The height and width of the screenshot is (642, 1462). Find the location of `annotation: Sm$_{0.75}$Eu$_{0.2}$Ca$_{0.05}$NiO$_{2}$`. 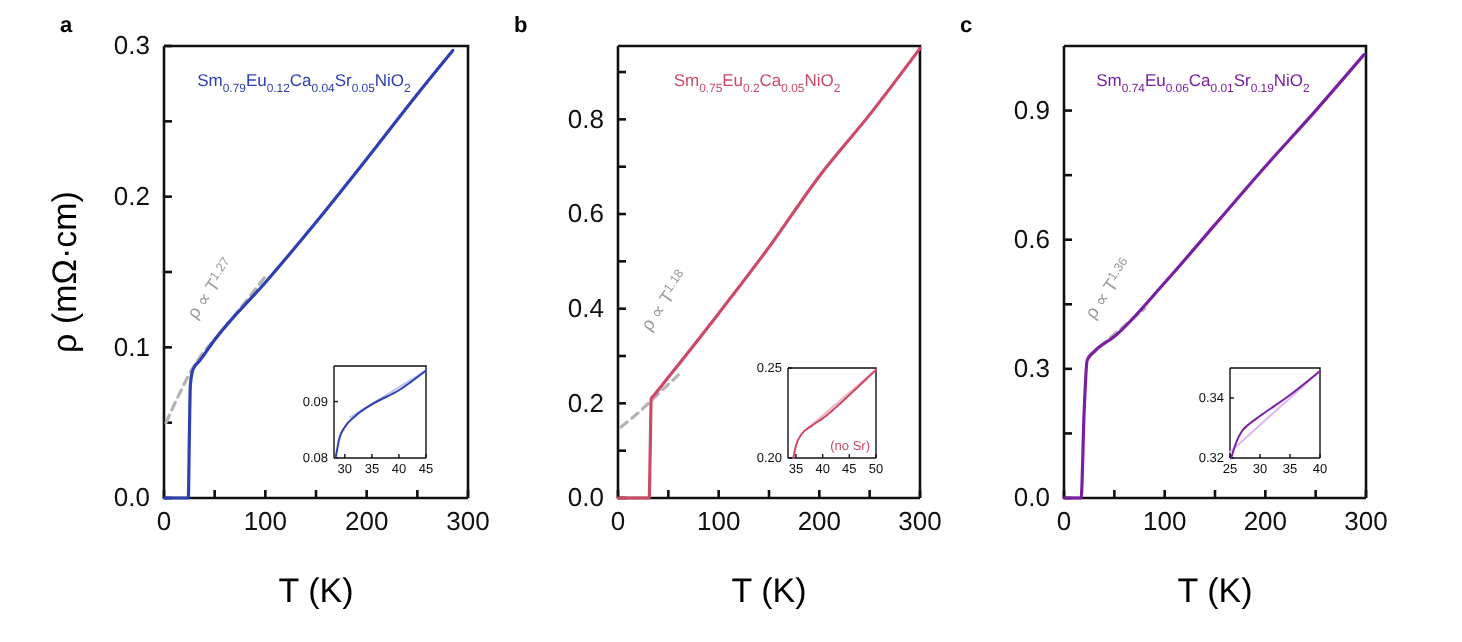

annotation: Sm$_{0.75}$Eu$_{0.2}$Ca$_{0.05}$NiO$_{2}$ is located at coordinates (757, 83).